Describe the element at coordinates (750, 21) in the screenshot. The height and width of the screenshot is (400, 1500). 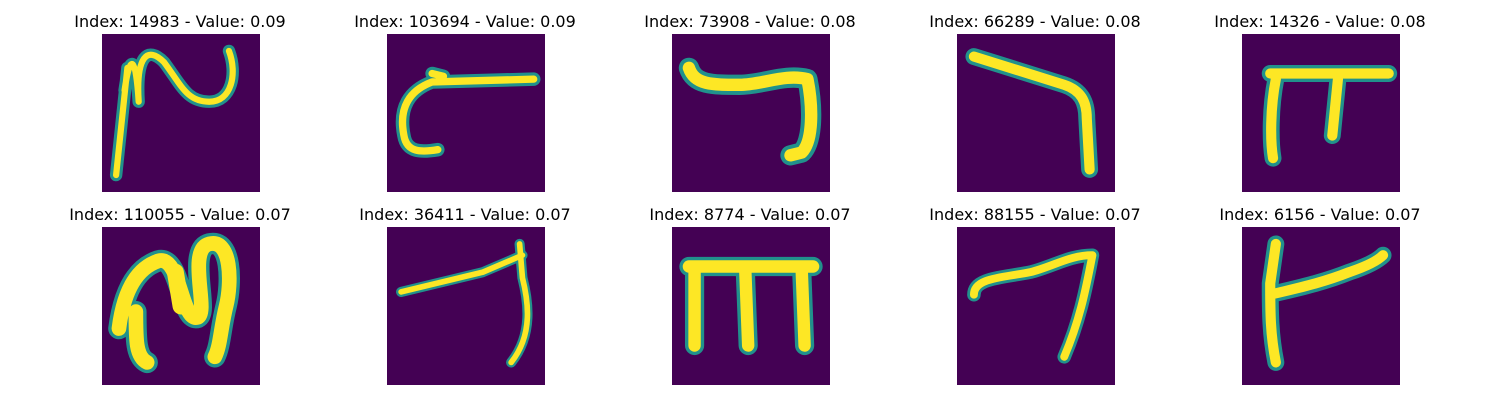
I see `image-title: Index: 73908 - Value: 0.08` at that location.